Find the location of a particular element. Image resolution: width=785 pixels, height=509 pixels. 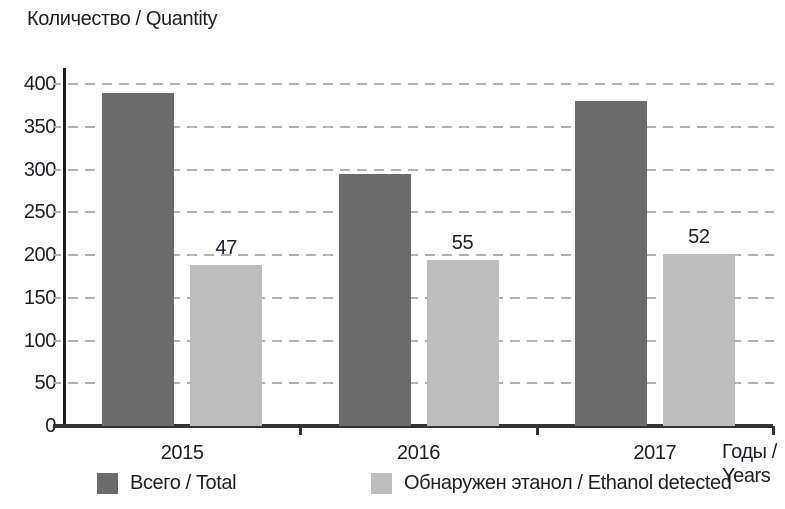

legend-item-2: Обнаружен этанол / Ethanol detected is located at coordinates (551, 483).